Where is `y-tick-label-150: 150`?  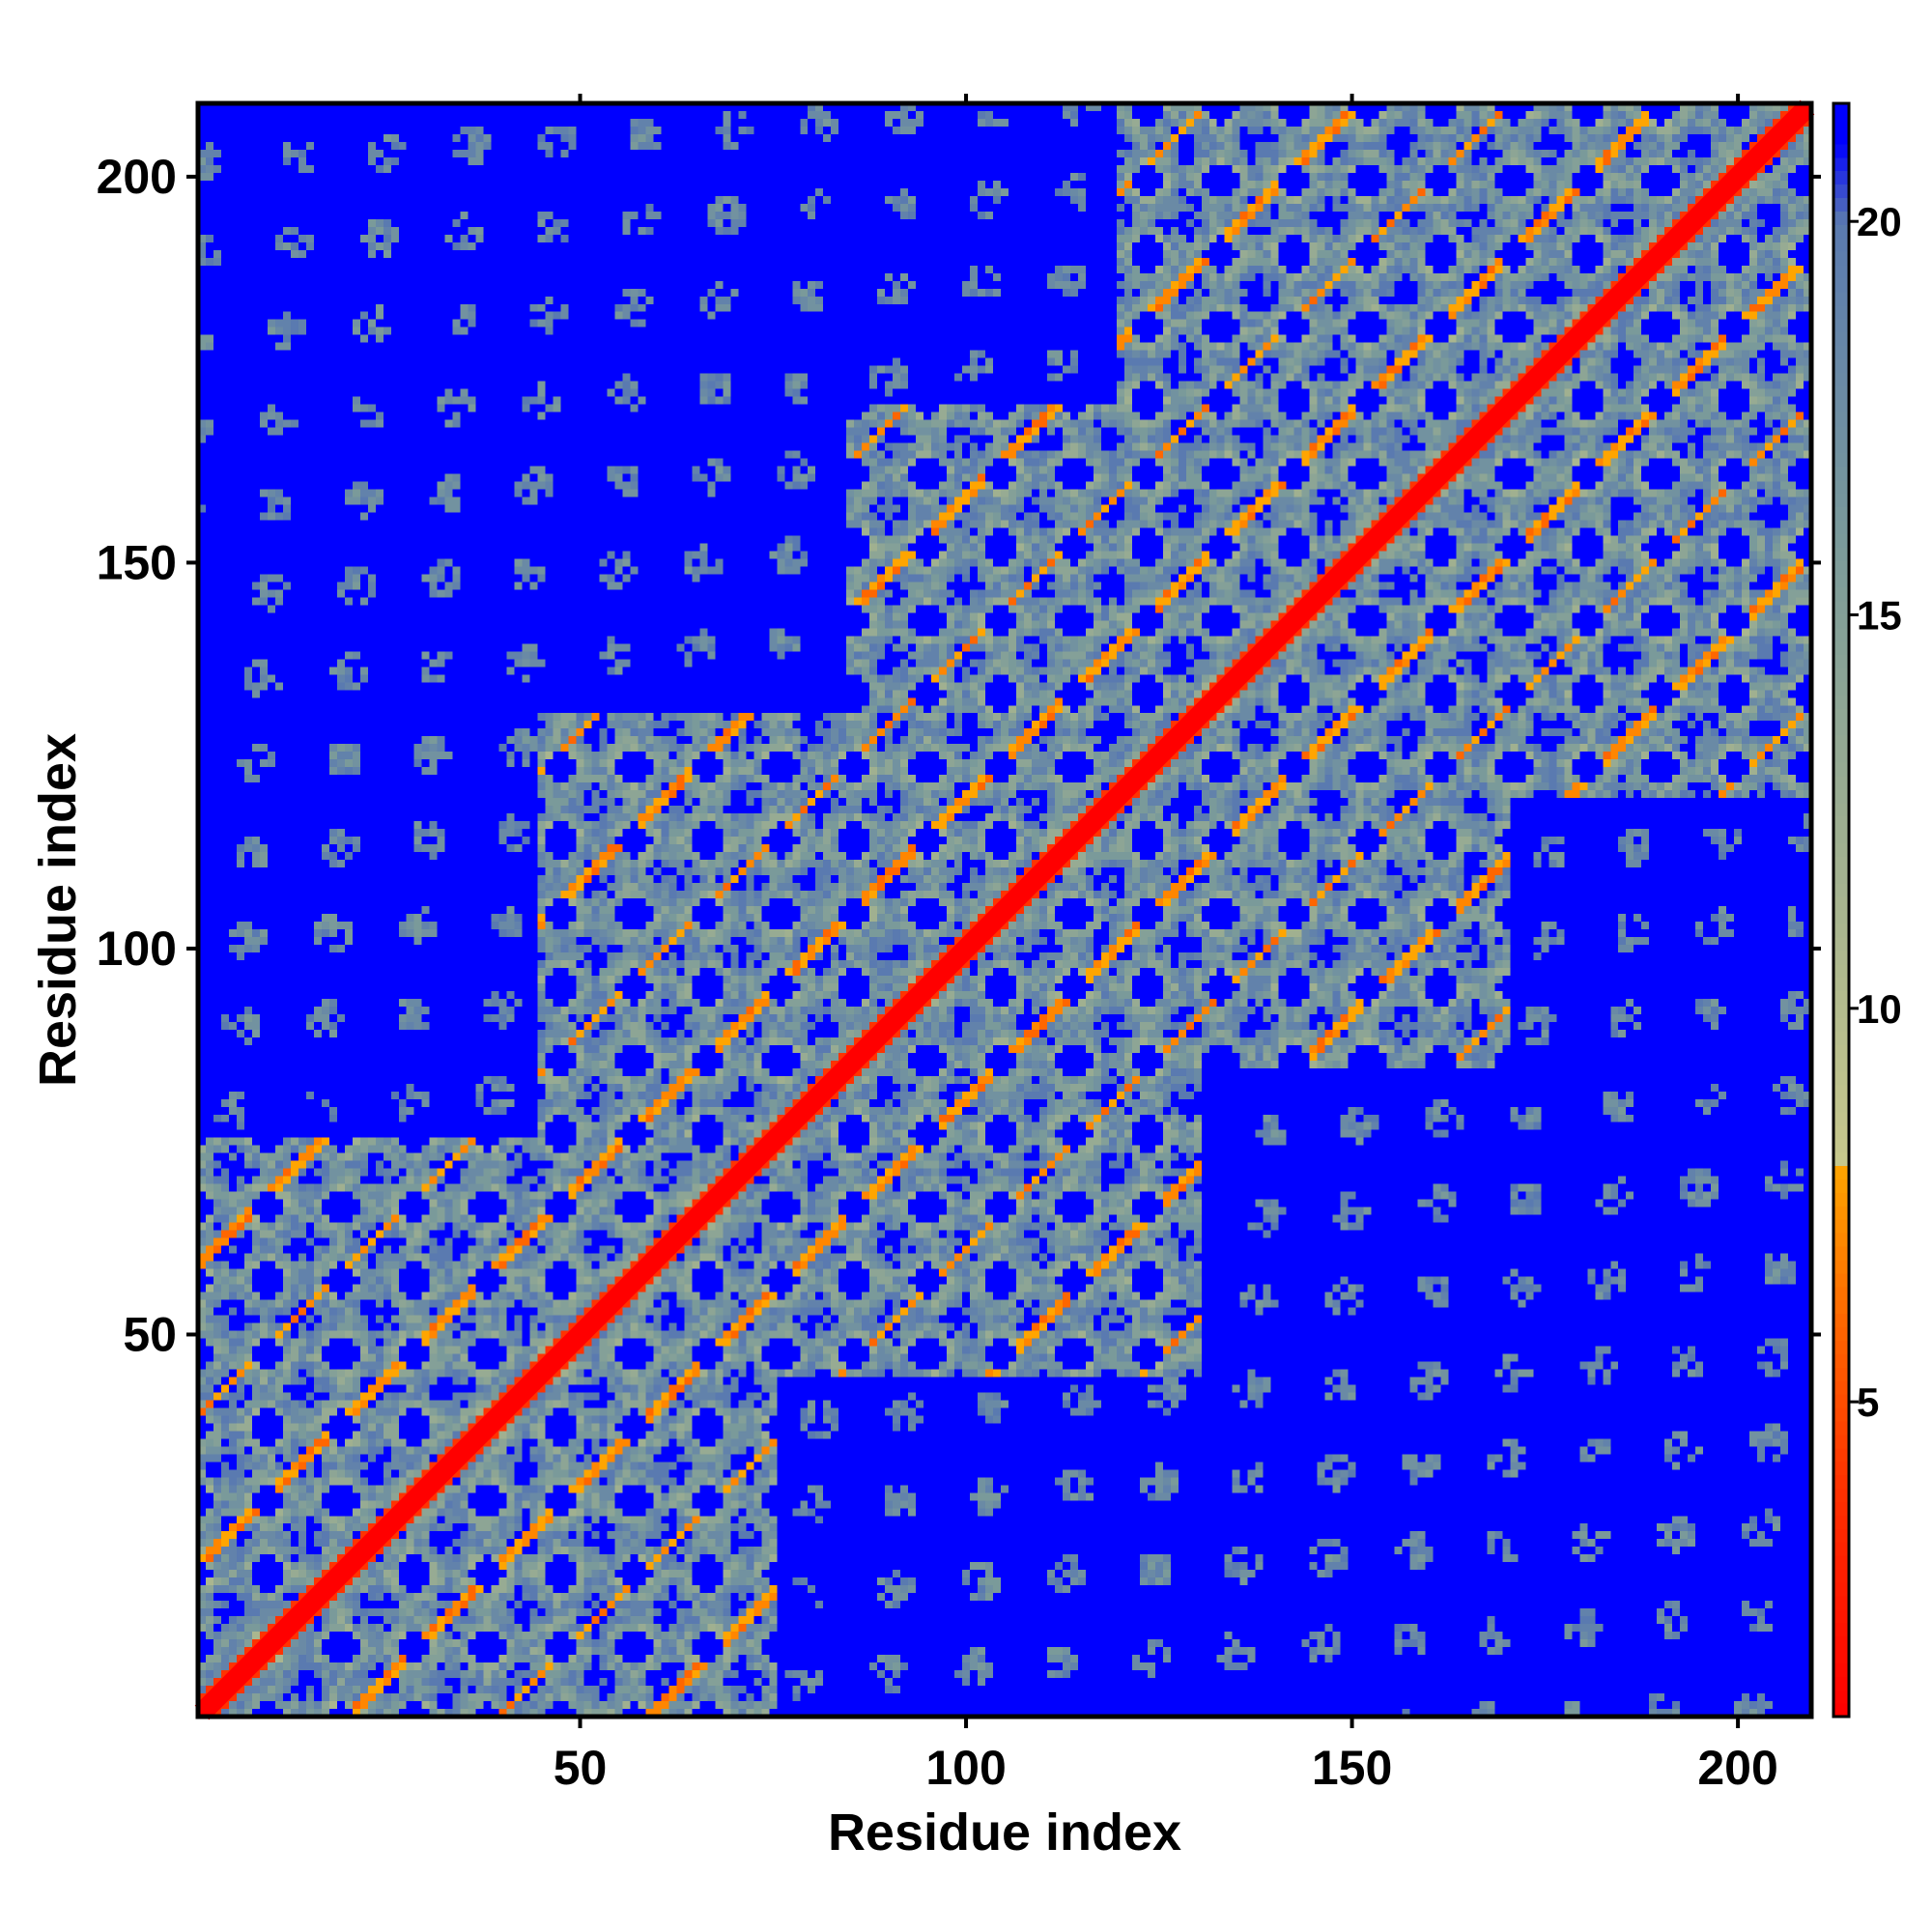
y-tick-label-150: 150 is located at coordinates (137, 562).